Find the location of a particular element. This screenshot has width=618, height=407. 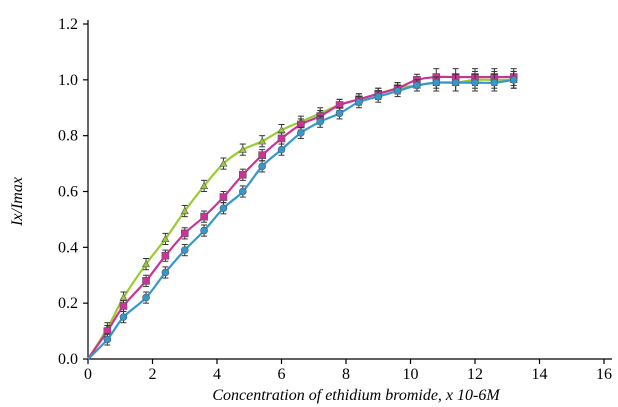

x-tick-label: 6 is located at coordinates (282, 374).